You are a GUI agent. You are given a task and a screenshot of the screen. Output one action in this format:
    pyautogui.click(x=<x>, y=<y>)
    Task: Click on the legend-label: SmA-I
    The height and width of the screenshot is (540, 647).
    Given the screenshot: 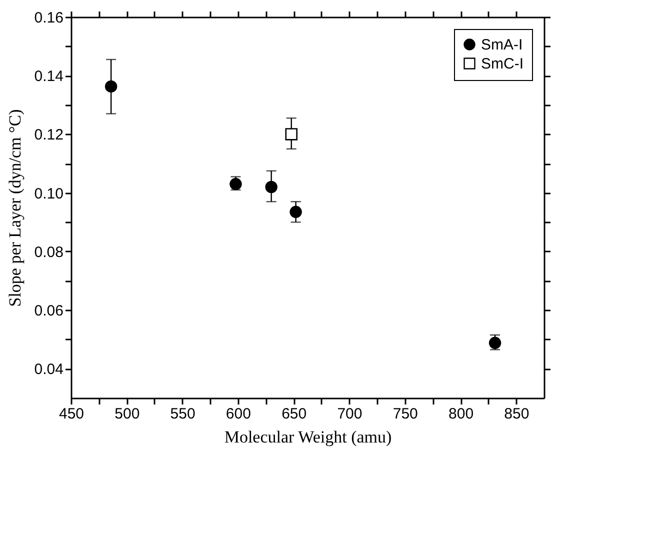 What is the action you would take?
    pyautogui.click(x=502, y=45)
    